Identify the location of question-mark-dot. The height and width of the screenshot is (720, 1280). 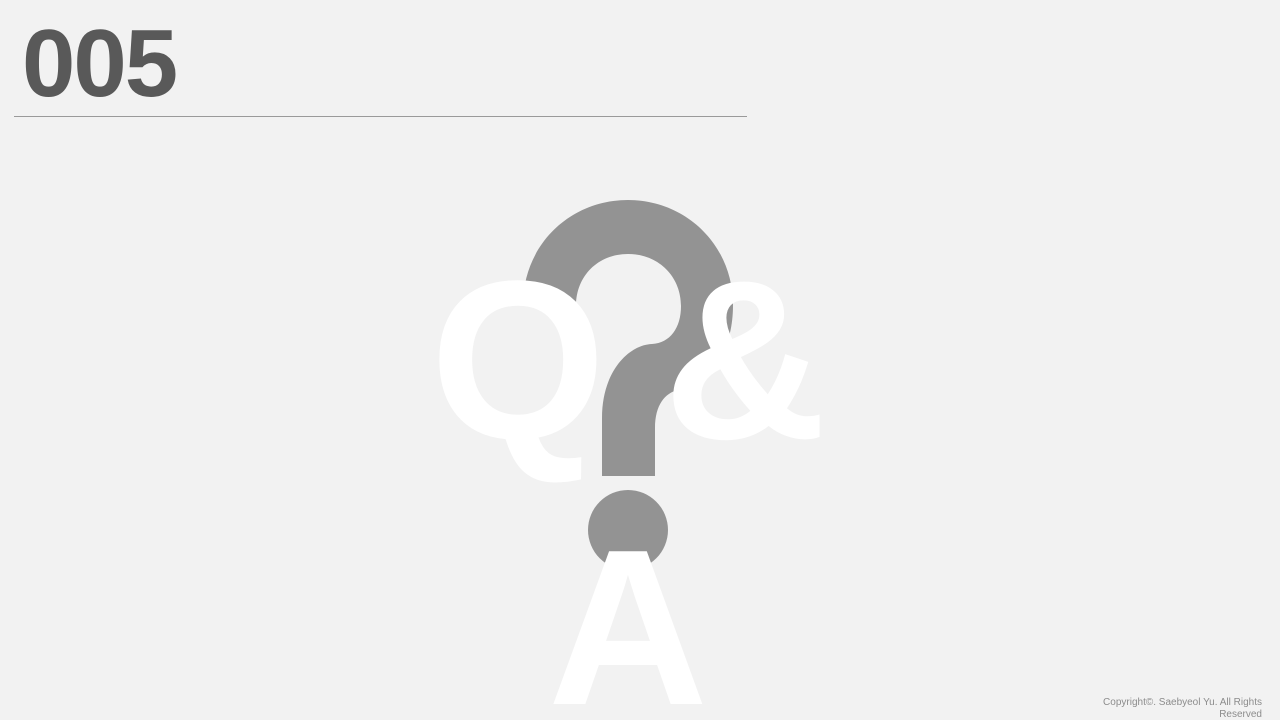
(628, 530).